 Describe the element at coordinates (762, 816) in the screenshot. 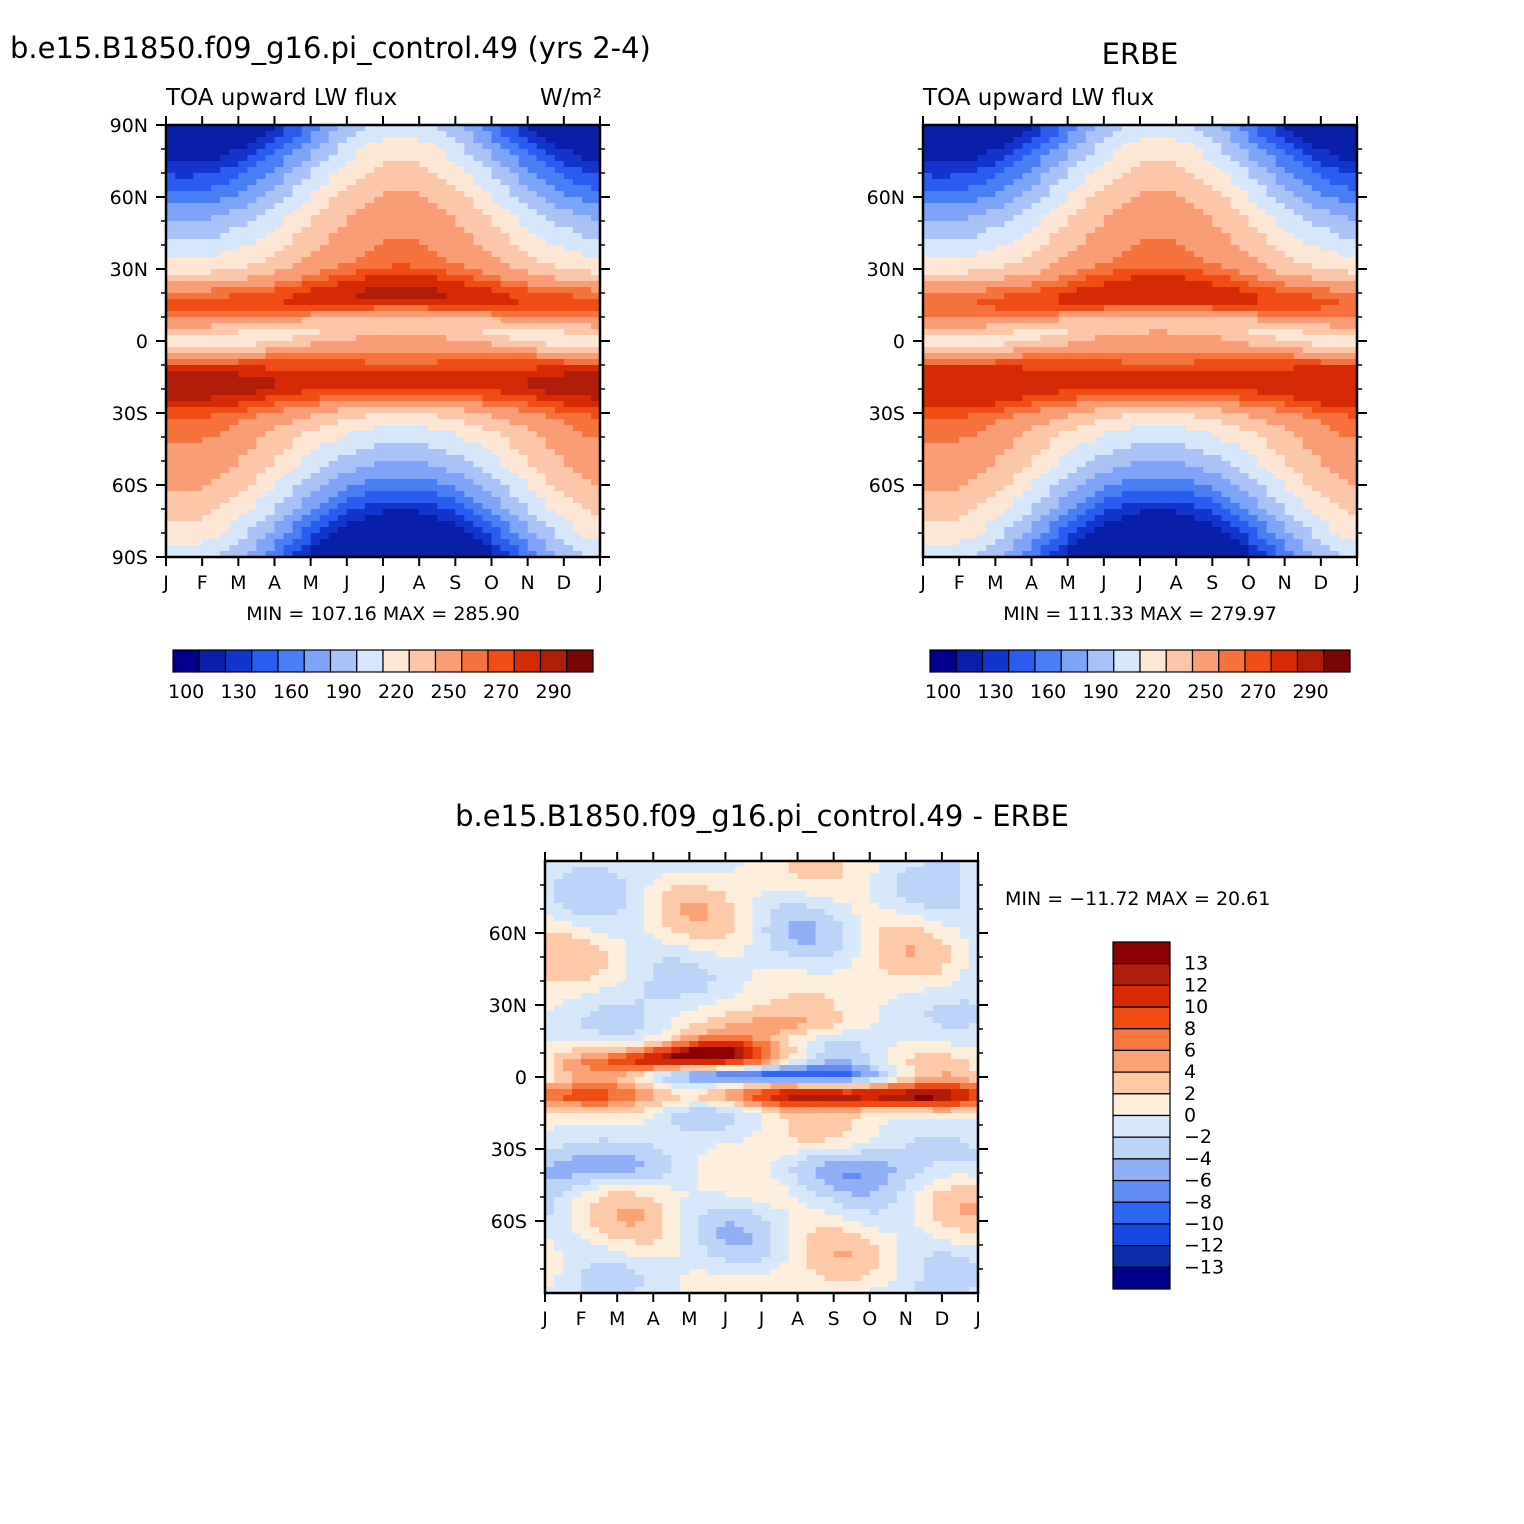

I see `diff-title: b.e15.B1850.f09_g16.pi_control.49 - ERBE` at that location.